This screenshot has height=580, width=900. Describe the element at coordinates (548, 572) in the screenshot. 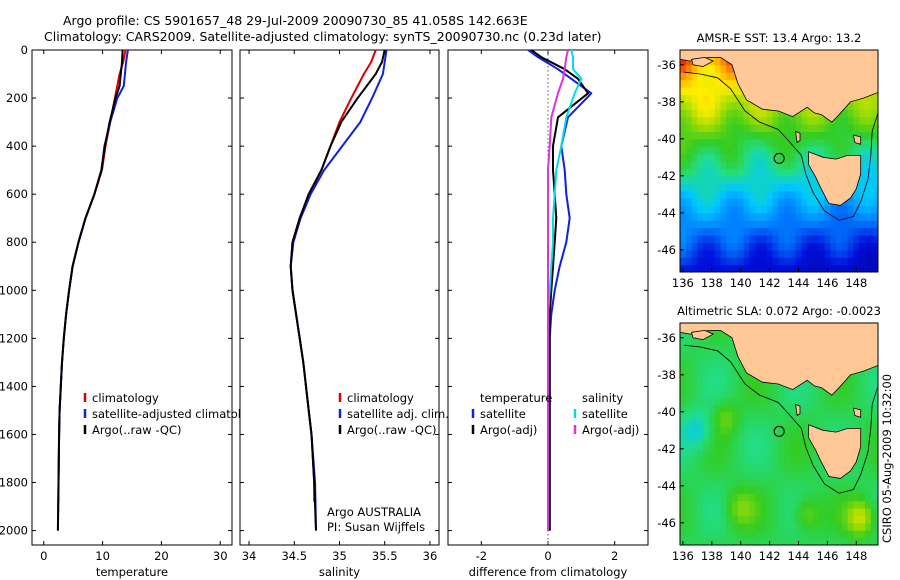

I see `x-axis-label: difference from climatology` at that location.